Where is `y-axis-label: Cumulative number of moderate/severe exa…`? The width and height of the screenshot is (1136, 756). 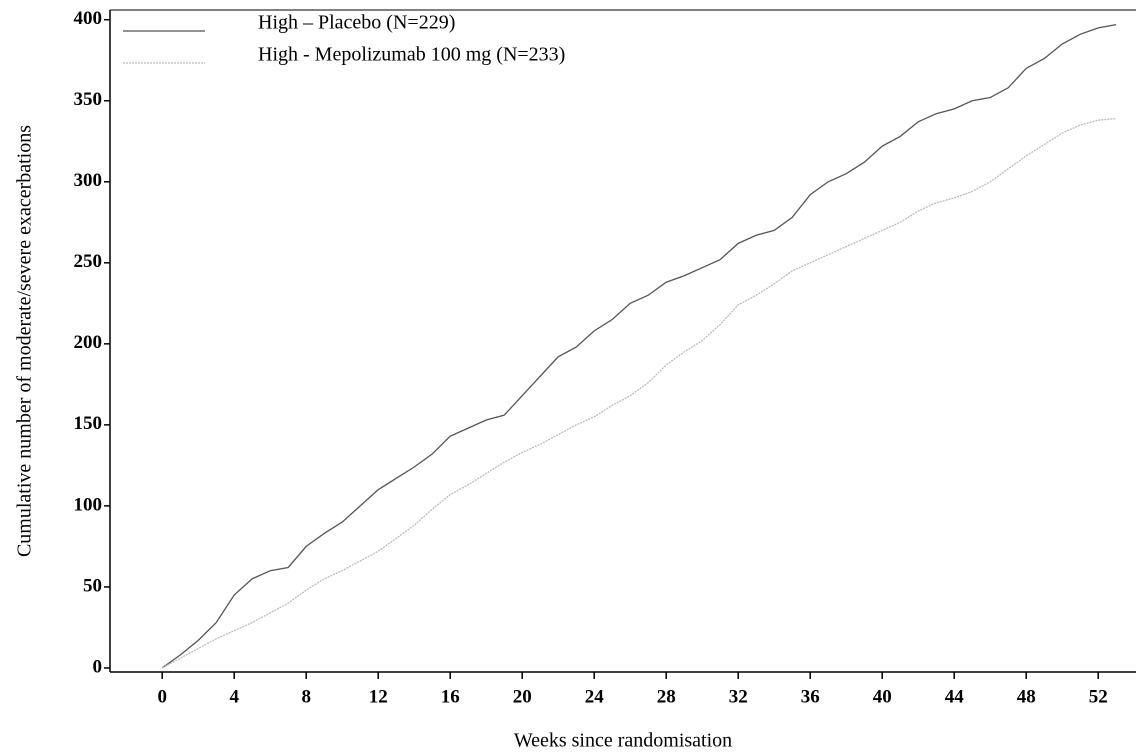 y-axis-label: Cumulative number of moderate/severe exa… is located at coordinates (25, 341).